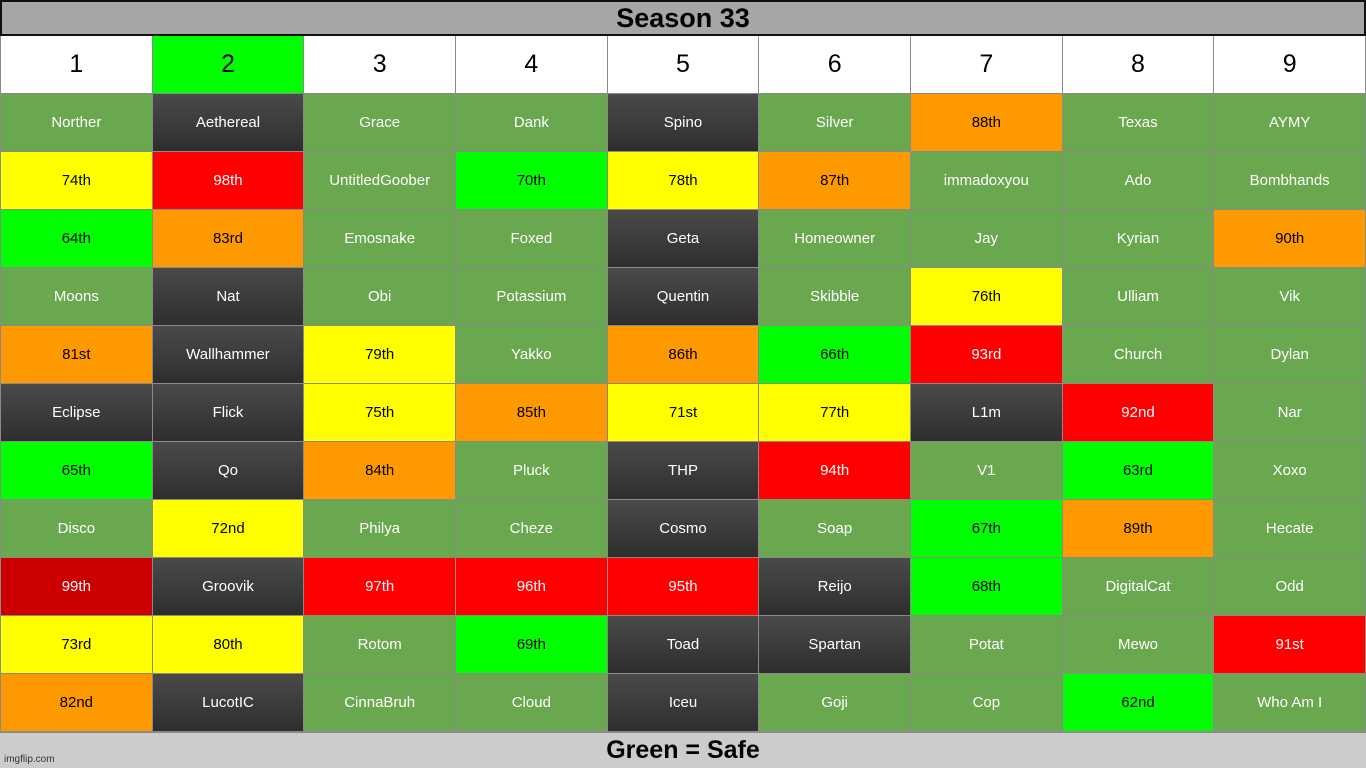 The width and height of the screenshot is (1366, 768). Describe the element at coordinates (987, 587) in the screenshot. I see `grid-cell: 68th` at that location.